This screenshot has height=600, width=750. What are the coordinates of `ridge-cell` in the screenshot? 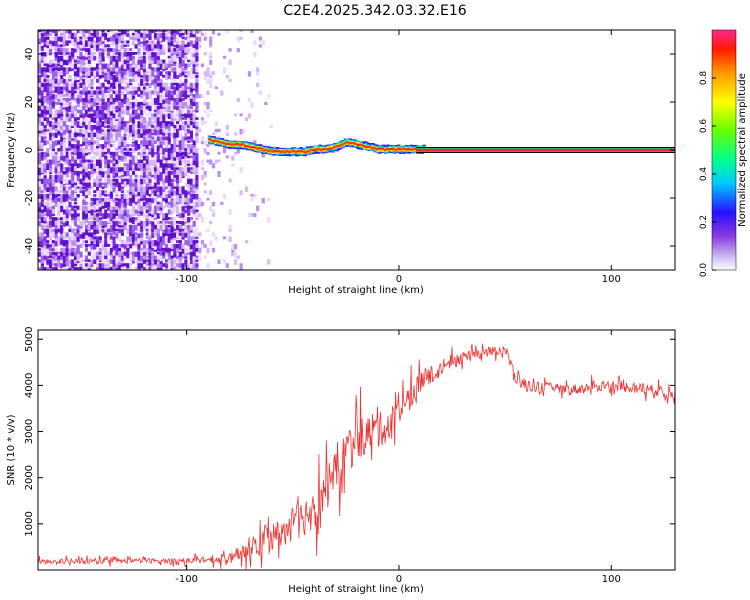 It's located at (271, 150).